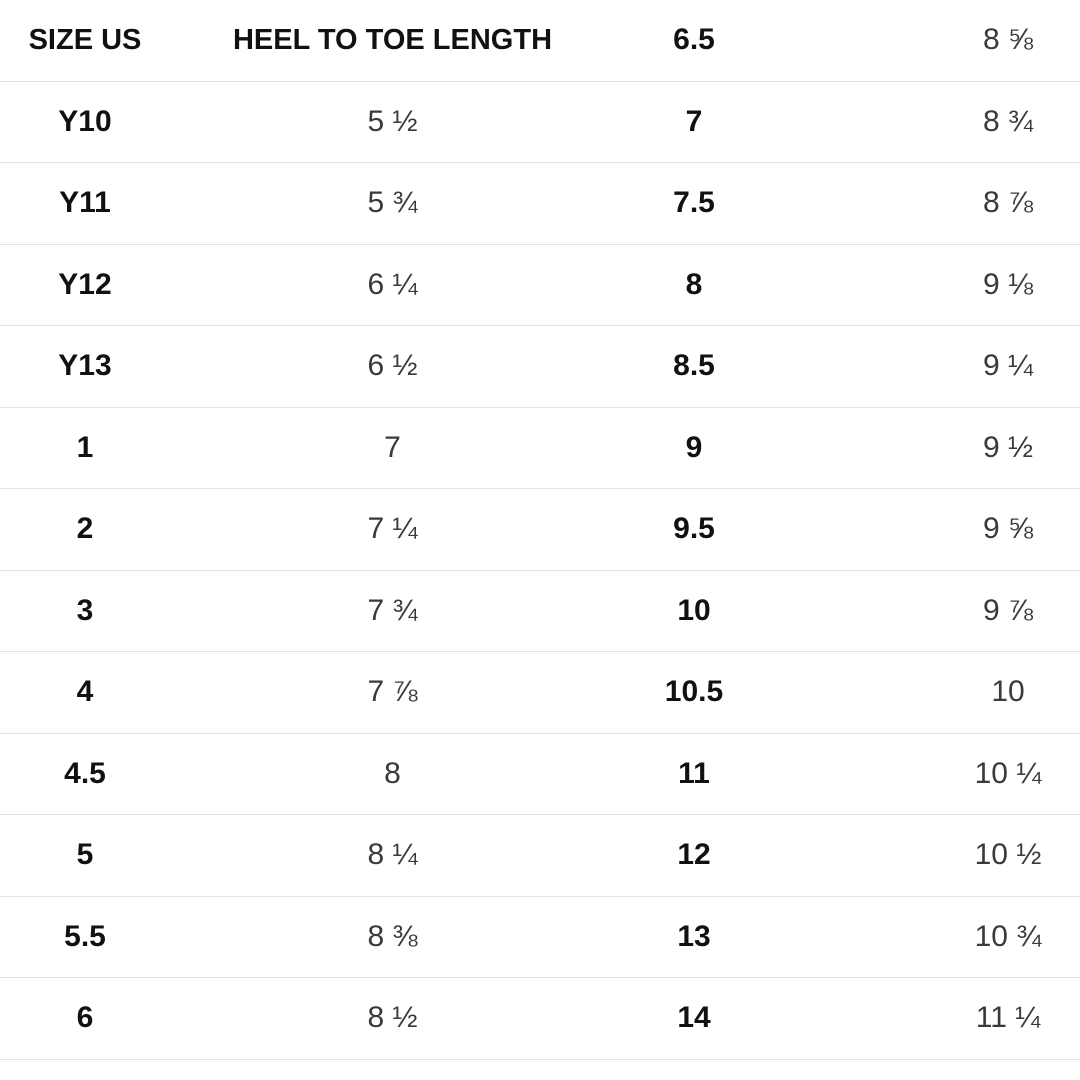 The image size is (1080, 1080). Describe the element at coordinates (694, 855) in the screenshot. I see `size-us-cell: 12` at that location.